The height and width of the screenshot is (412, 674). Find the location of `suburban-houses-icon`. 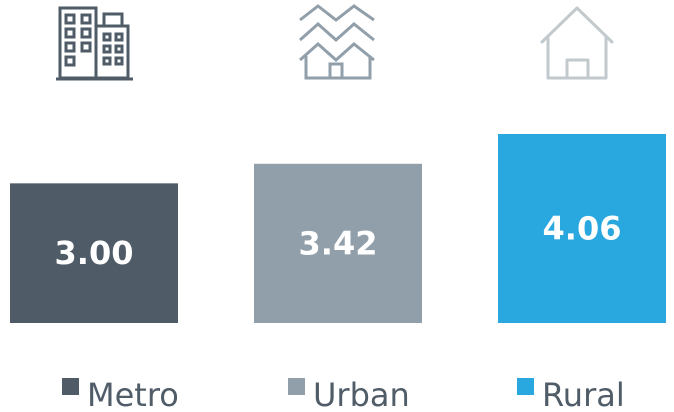

suburban-houses-icon is located at coordinates (337, 42).